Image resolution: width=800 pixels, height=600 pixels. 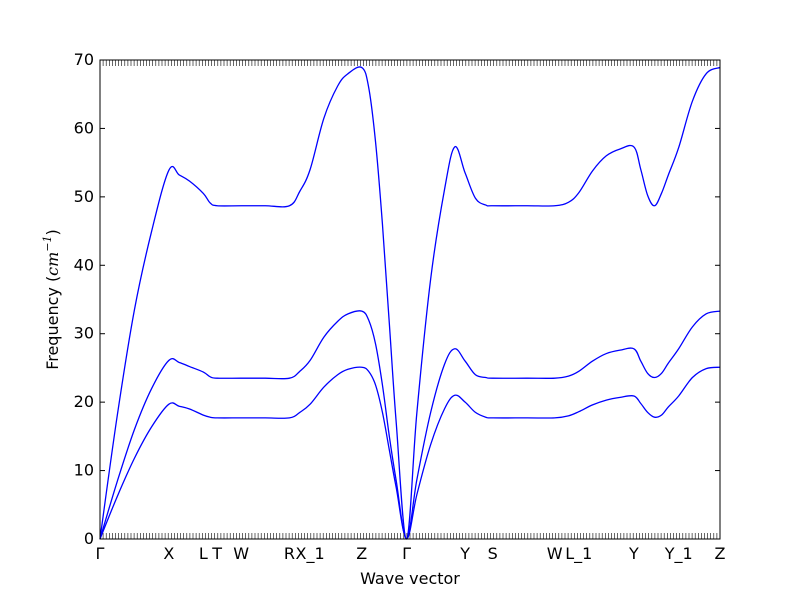 What do you see at coordinates (203, 553) in the screenshot?
I see `x-tick-label: L` at bounding box center [203, 553].